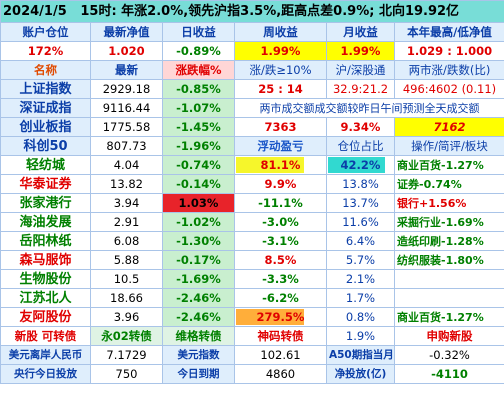  I want to click on footer-label: 美元离岸人民币, so click(45, 355).